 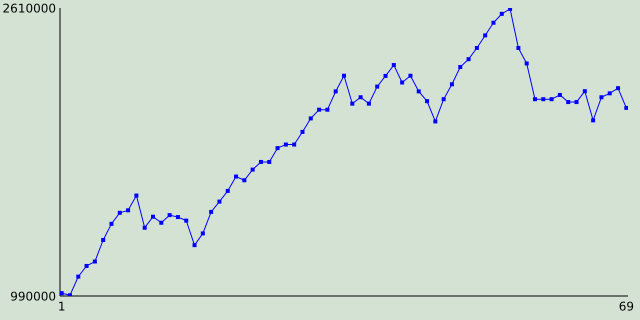 What do you see at coordinates (29, 8) in the screenshot?
I see `y-tick-label: 2610000` at bounding box center [29, 8].